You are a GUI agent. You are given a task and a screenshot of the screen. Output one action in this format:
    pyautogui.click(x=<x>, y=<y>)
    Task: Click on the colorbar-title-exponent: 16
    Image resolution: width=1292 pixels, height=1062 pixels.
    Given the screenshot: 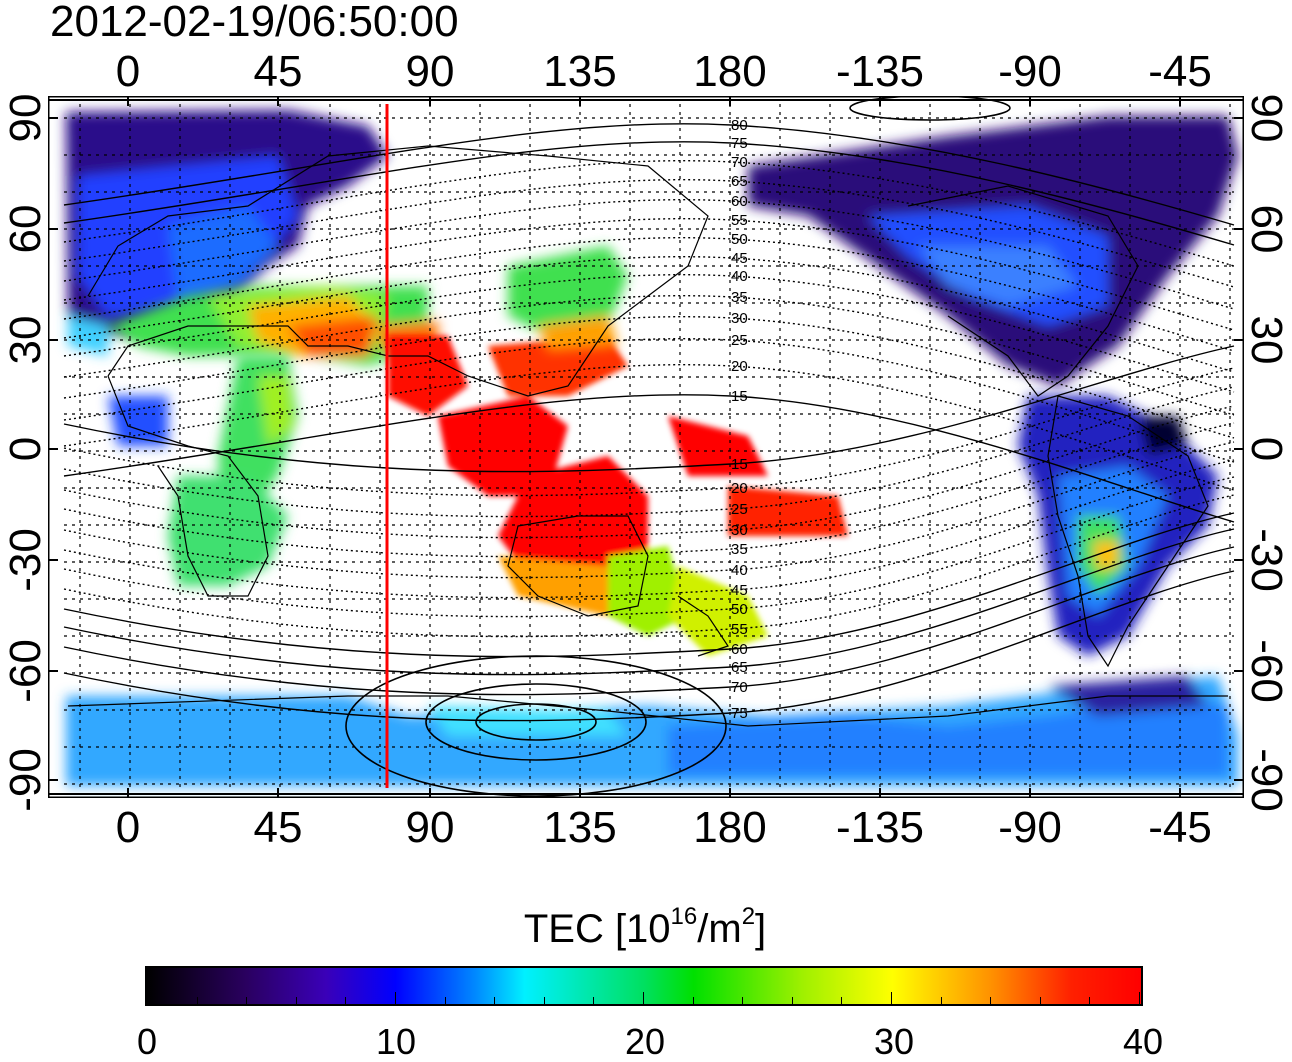 What is the action you would take?
    pyautogui.click(x=684, y=916)
    